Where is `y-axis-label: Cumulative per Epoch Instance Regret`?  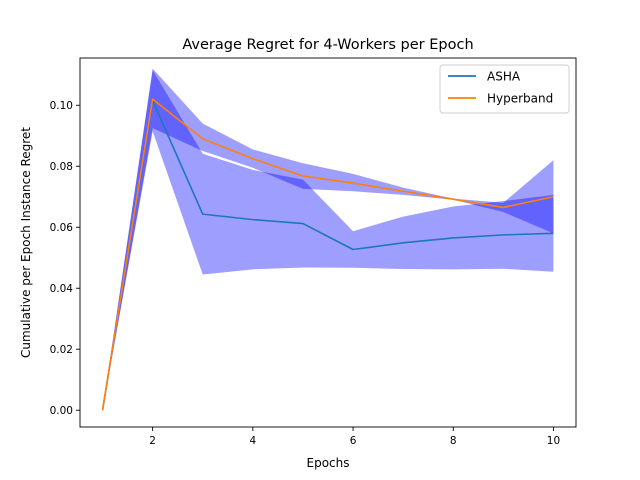
y-axis-label: Cumulative per Epoch Instance Regret is located at coordinates (26, 242).